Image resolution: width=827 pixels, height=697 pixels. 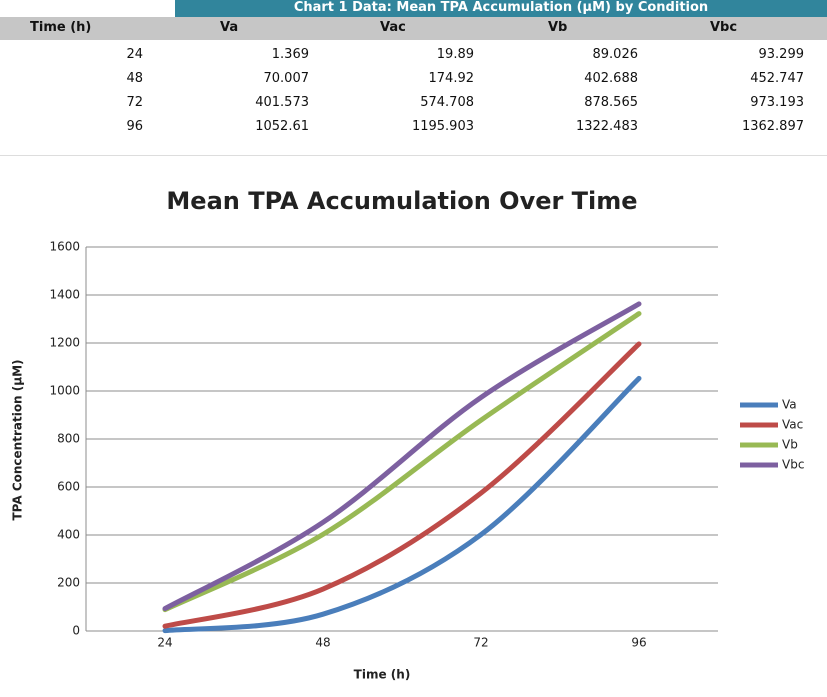 I want to click on y-tick-label: 800, so click(x=68, y=439).